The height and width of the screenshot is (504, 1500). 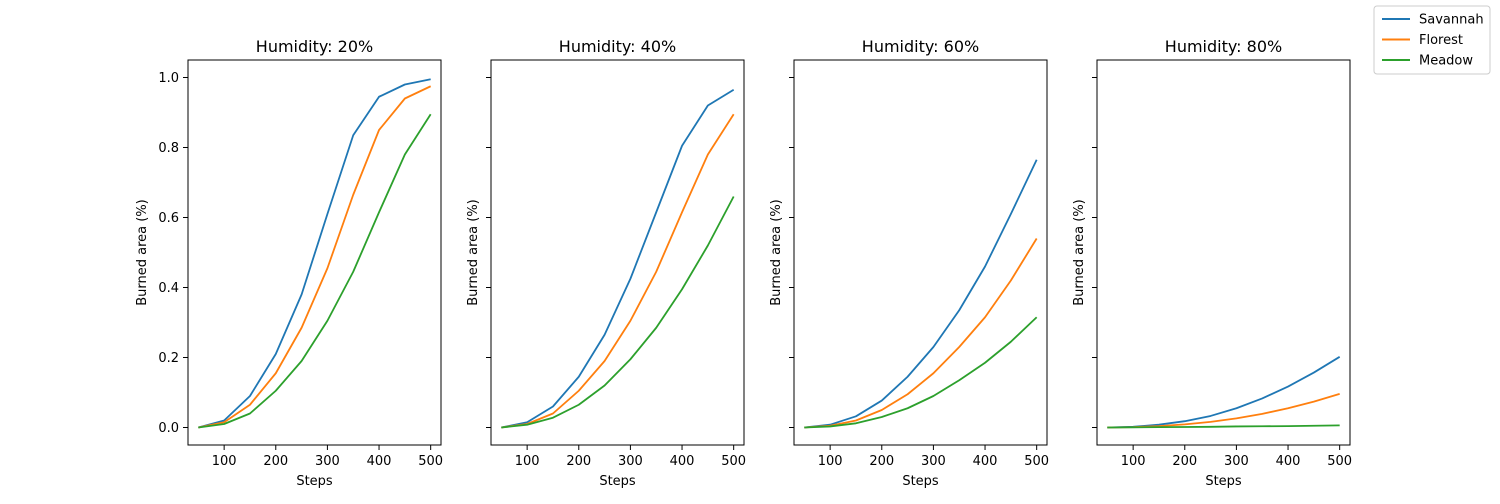 What do you see at coordinates (617, 46) in the screenshot?
I see `subplot-title: Humidity: 40%` at bounding box center [617, 46].